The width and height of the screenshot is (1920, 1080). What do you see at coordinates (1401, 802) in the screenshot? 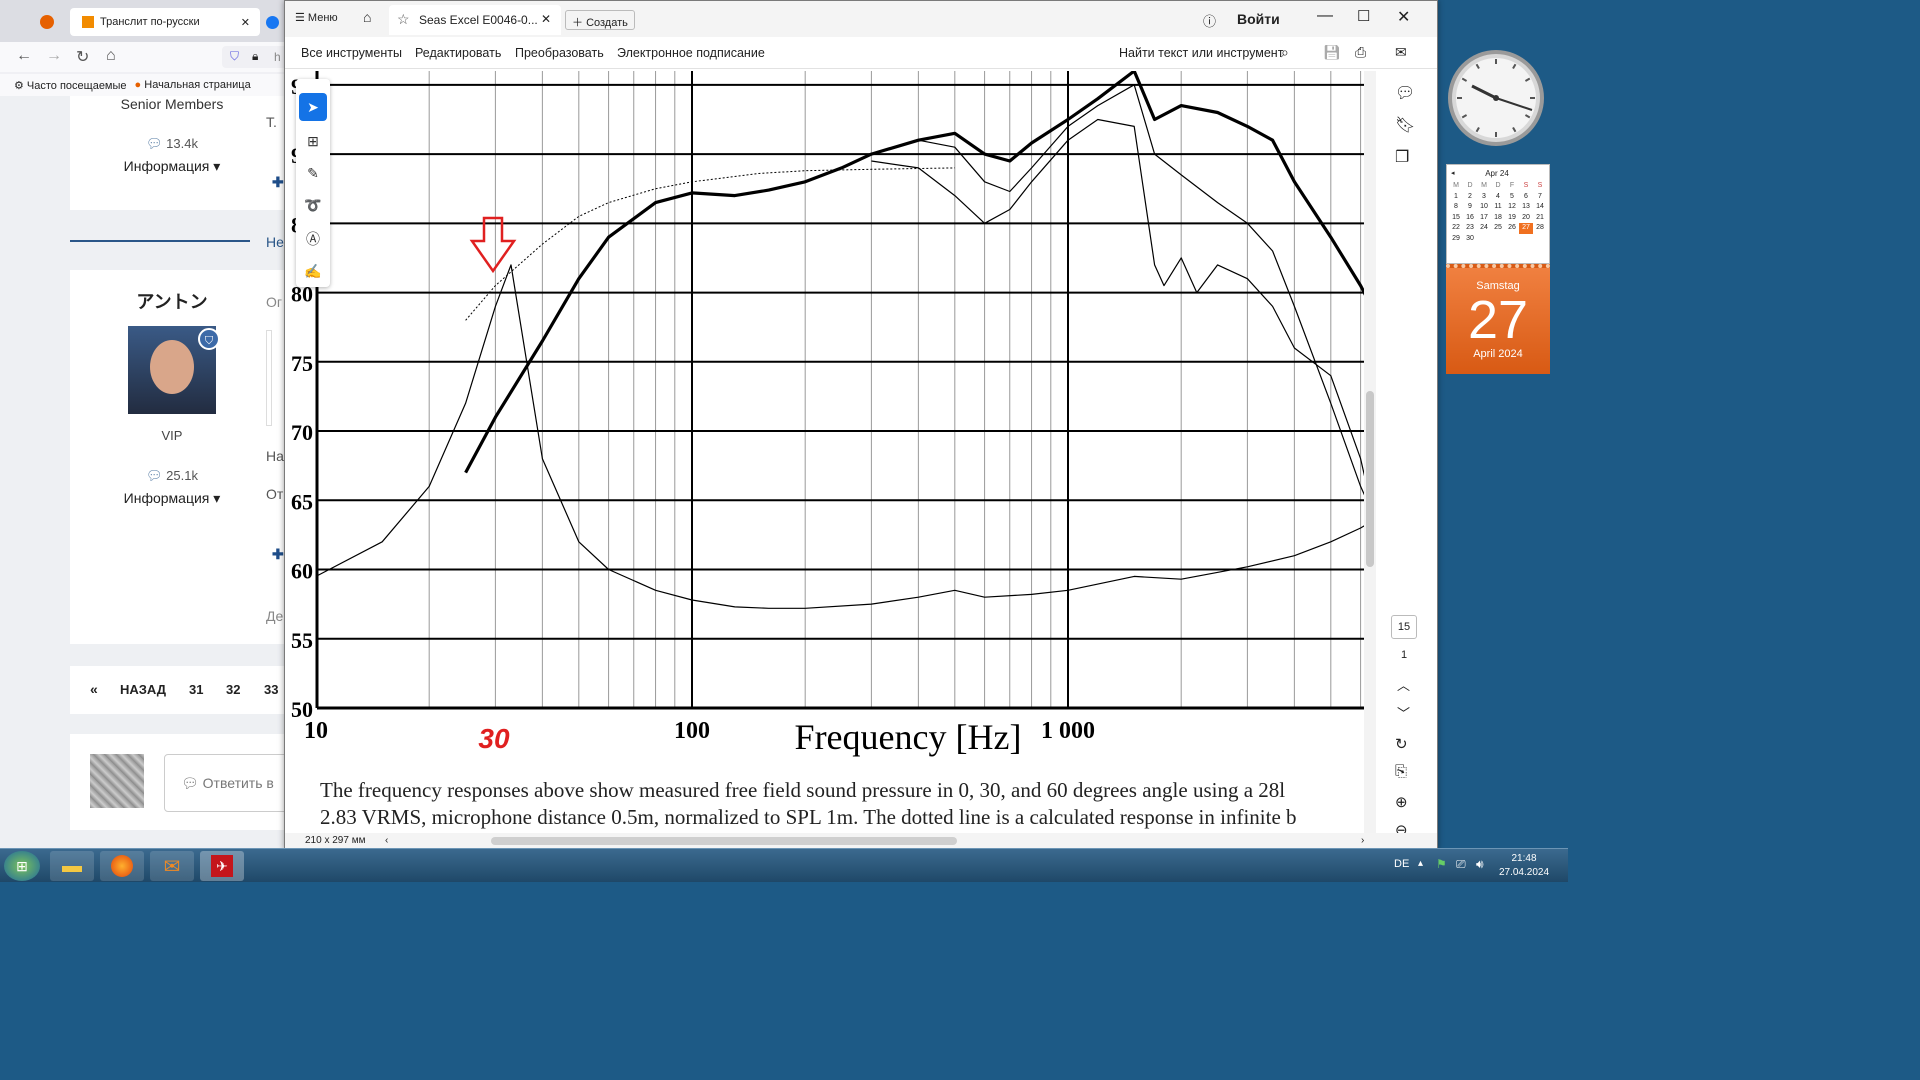
I see `zoom-in-icon: ⊕` at bounding box center [1401, 802].